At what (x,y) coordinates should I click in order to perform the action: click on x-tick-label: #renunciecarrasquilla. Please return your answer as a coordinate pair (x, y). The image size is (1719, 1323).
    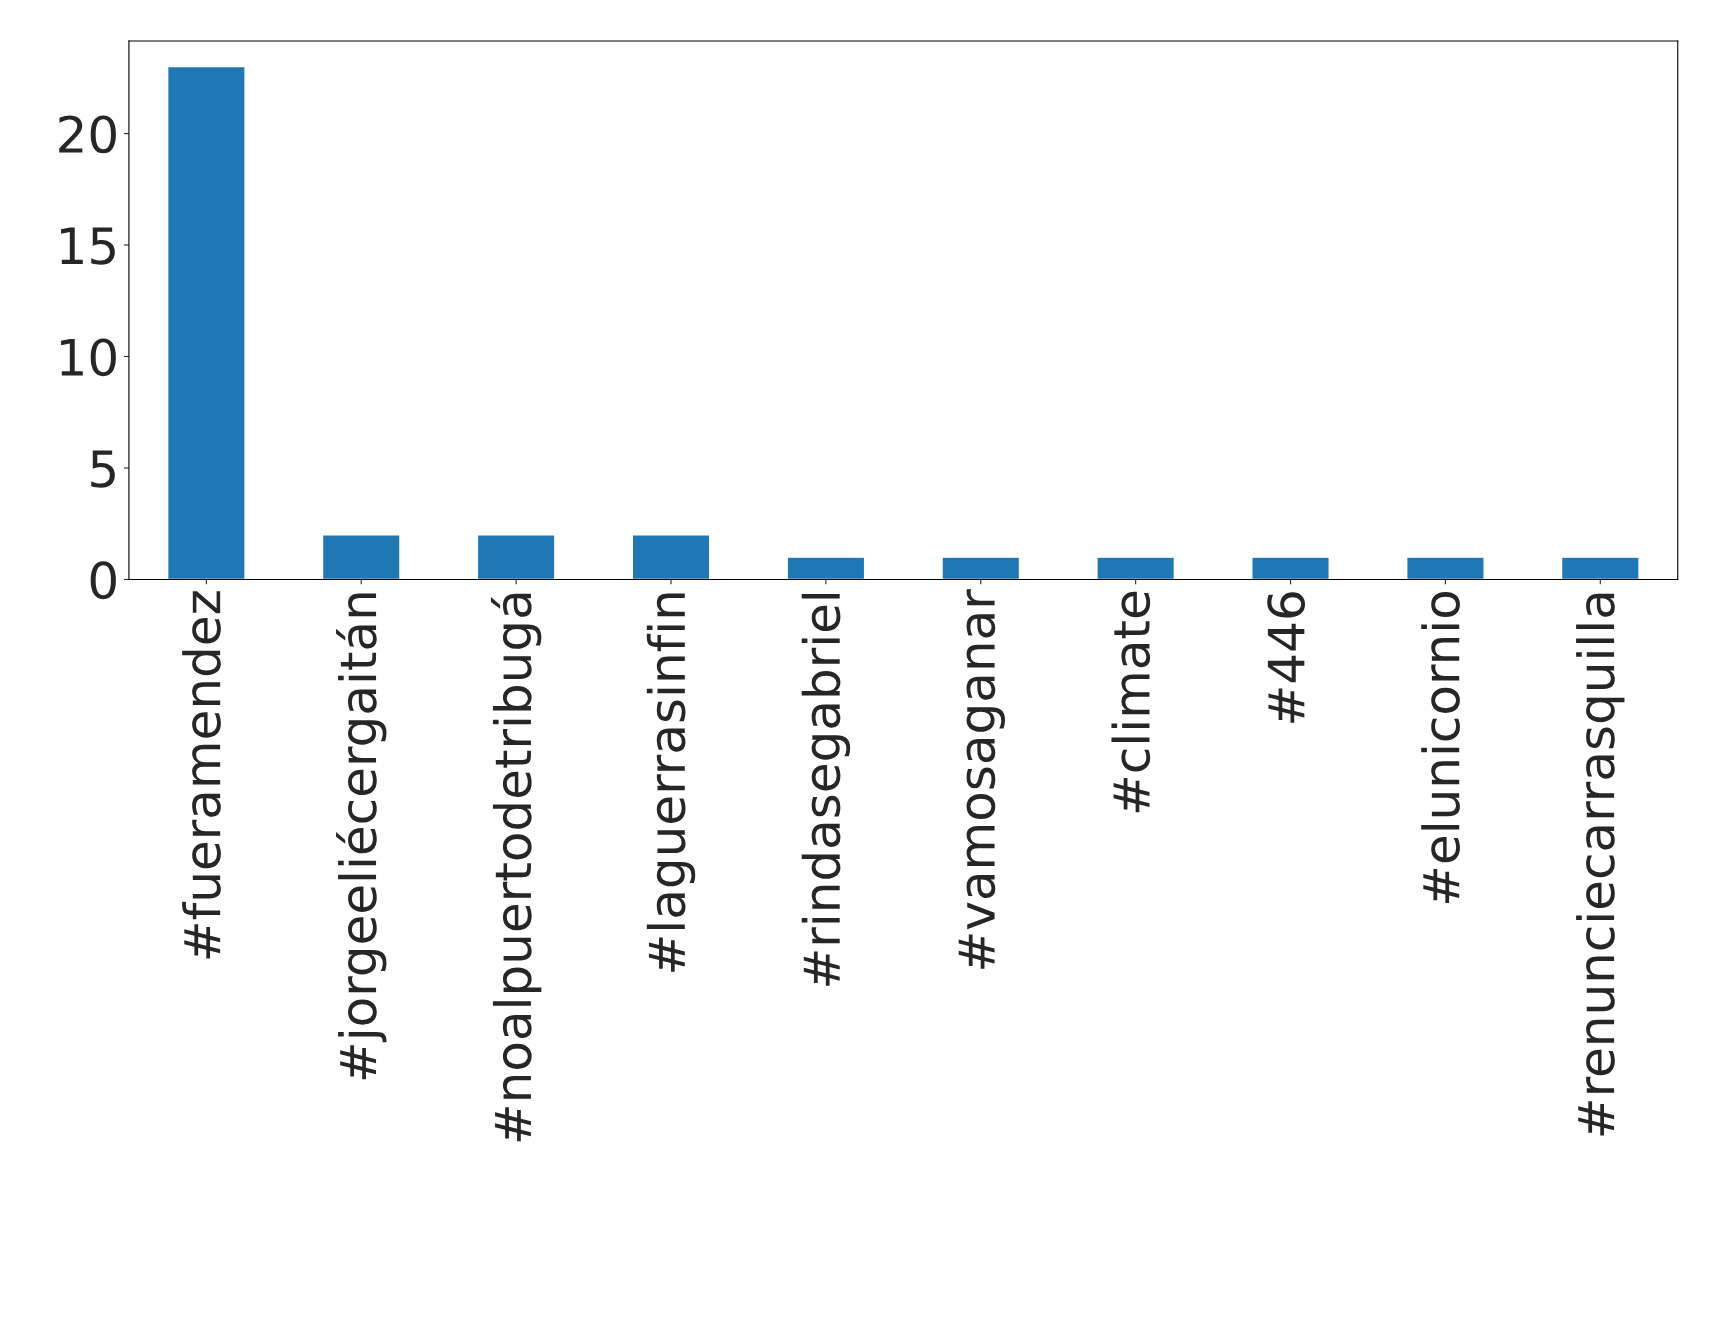
    Looking at the image, I should click on (1600, 864).